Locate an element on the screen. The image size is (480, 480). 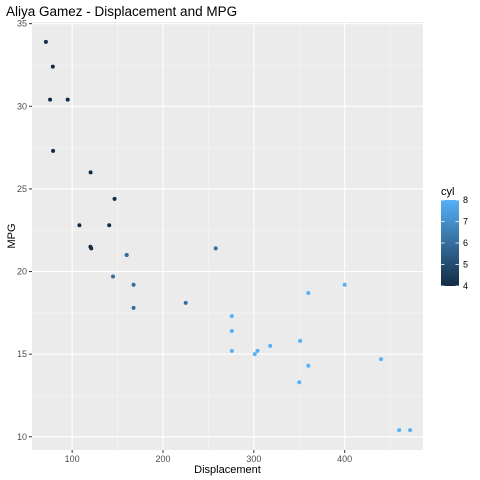
x-tick-label: 400 is located at coordinates (344, 459).